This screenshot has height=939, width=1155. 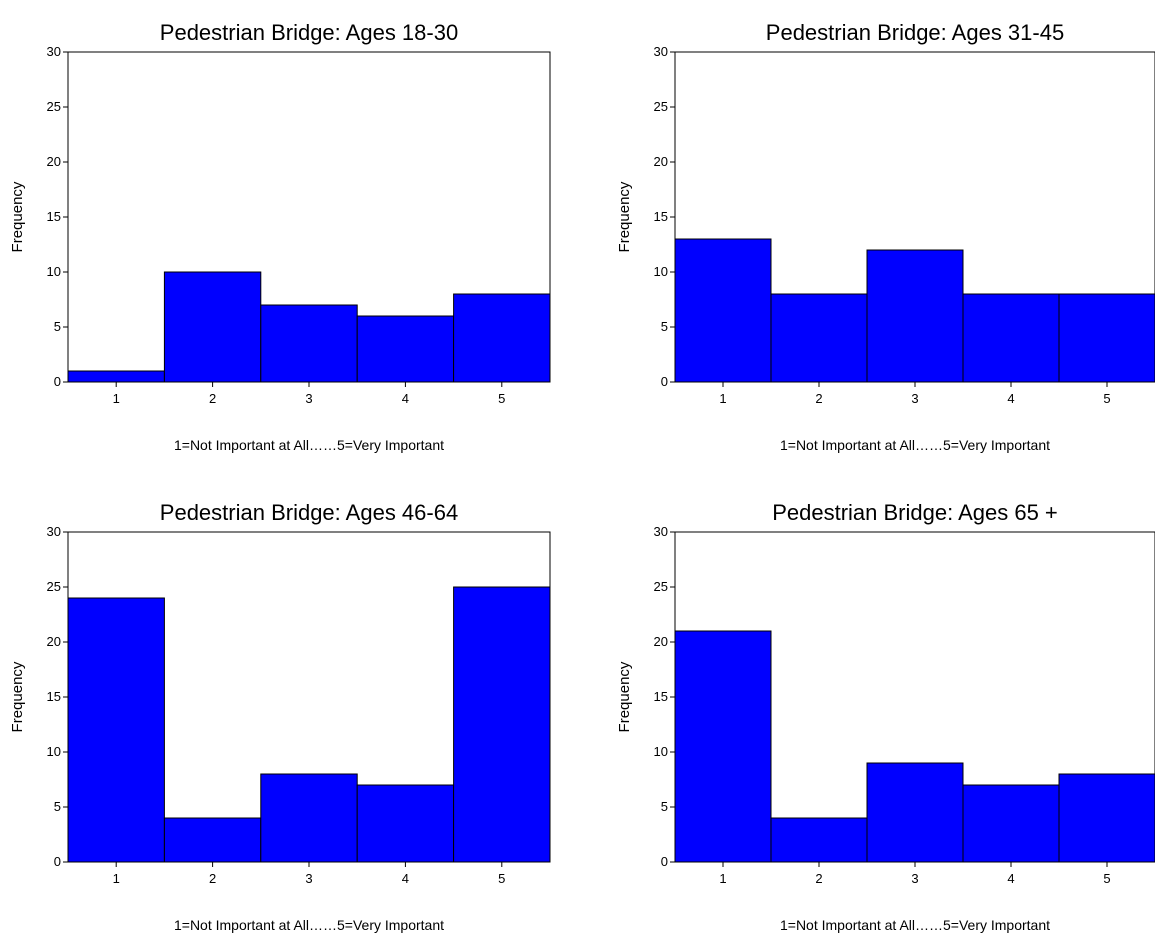 I want to click on chart-title: Pedestrian Bridge: Ages 18-30, so click(x=309, y=32).